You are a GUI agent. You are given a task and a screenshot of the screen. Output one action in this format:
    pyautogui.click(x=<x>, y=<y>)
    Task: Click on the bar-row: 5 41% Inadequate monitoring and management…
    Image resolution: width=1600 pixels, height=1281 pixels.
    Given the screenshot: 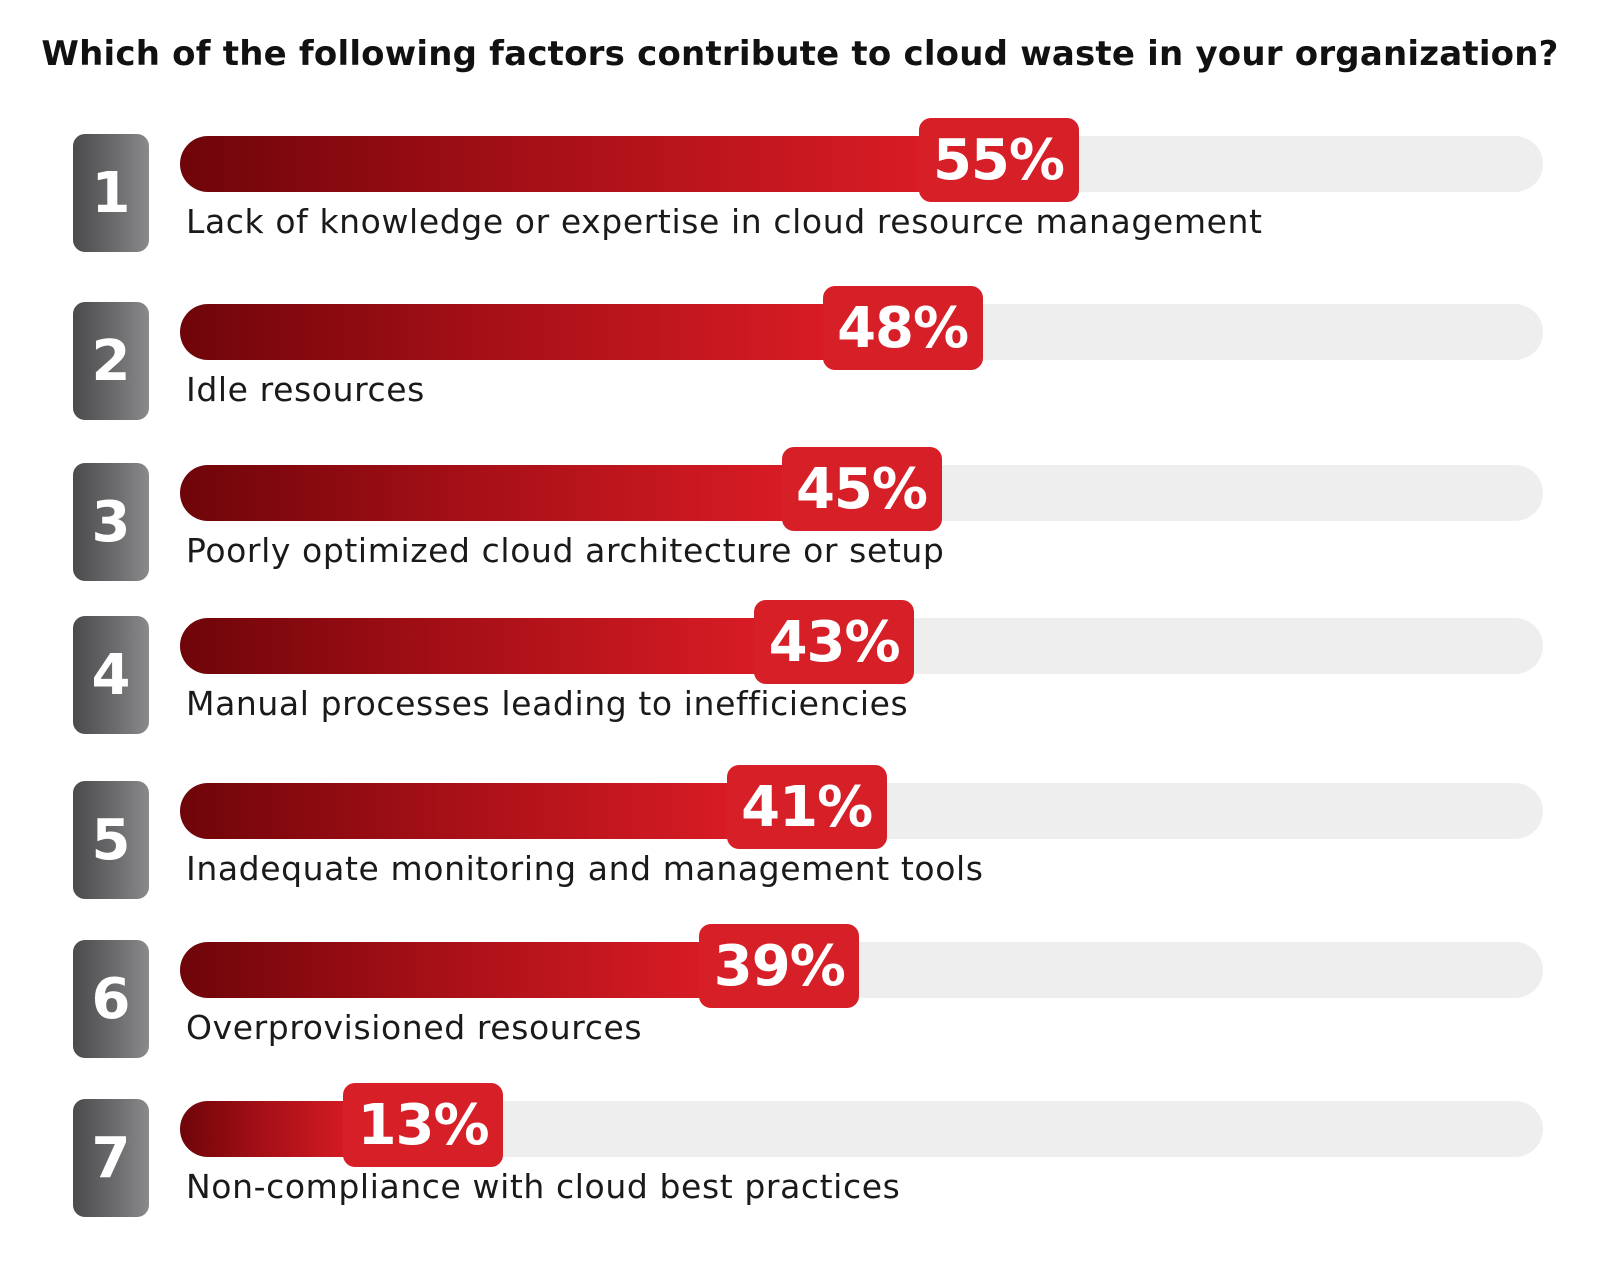 What is the action you would take?
    pyautogui.click(x=800, y=833)
    